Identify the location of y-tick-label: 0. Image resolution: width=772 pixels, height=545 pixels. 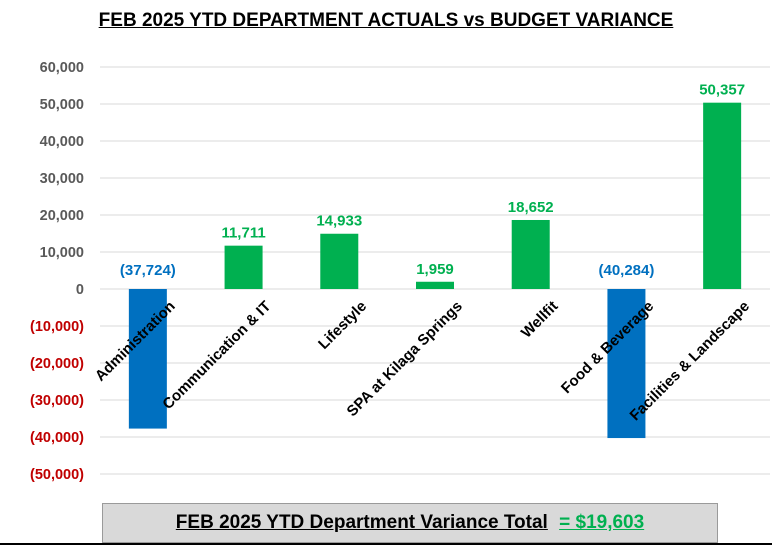
(80, 290).